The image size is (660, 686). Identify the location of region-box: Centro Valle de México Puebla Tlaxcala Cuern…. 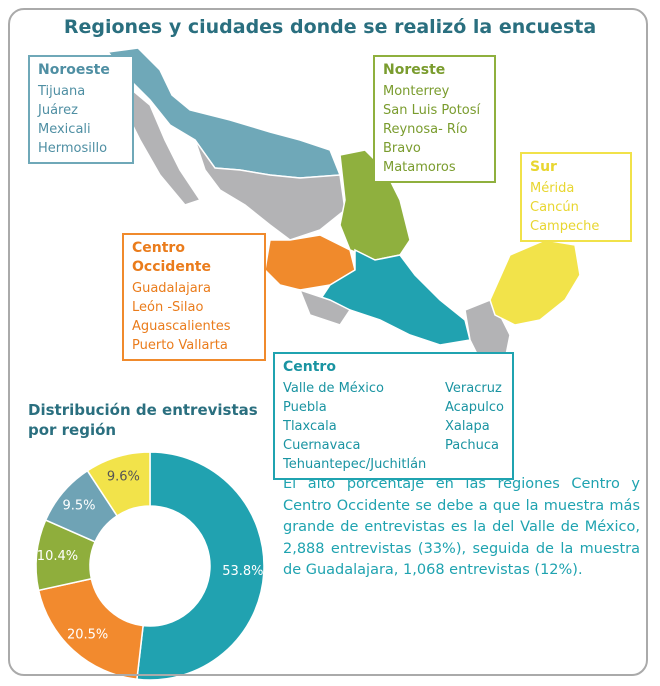
(393, 416).